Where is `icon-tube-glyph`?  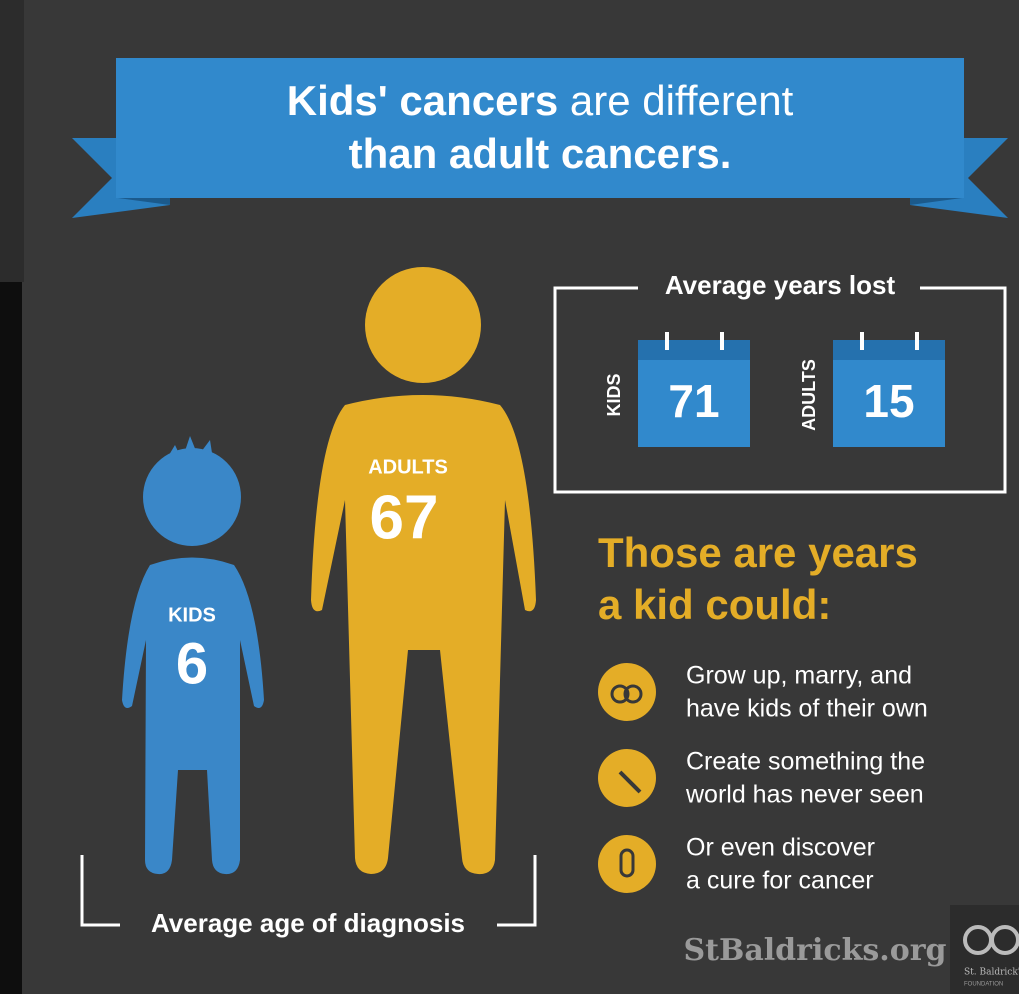 icon-tube-glyph is located at coordinates (627, 863).